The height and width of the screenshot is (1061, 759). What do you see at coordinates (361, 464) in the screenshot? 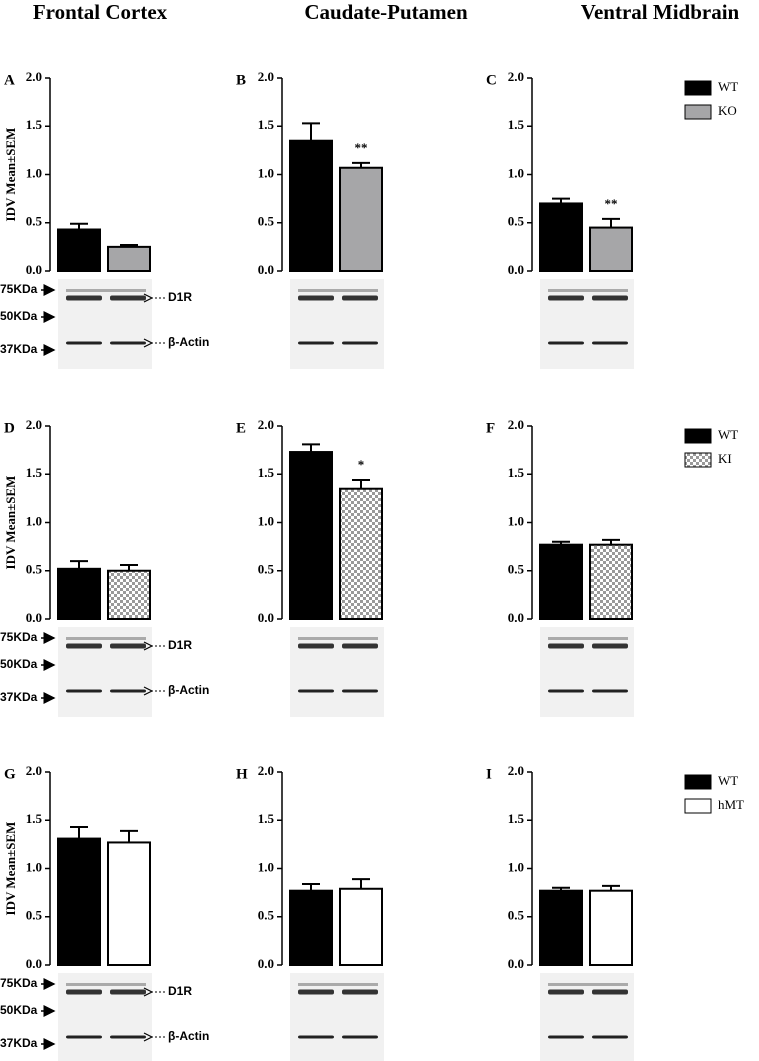
I see `significance: *` at bounding box center [361, 464].